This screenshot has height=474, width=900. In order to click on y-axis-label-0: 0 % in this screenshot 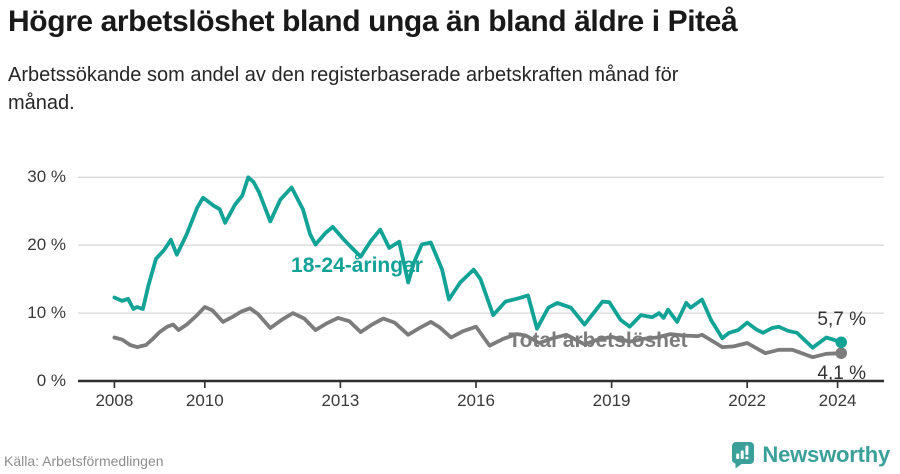, I will do `click(51, 380)`.